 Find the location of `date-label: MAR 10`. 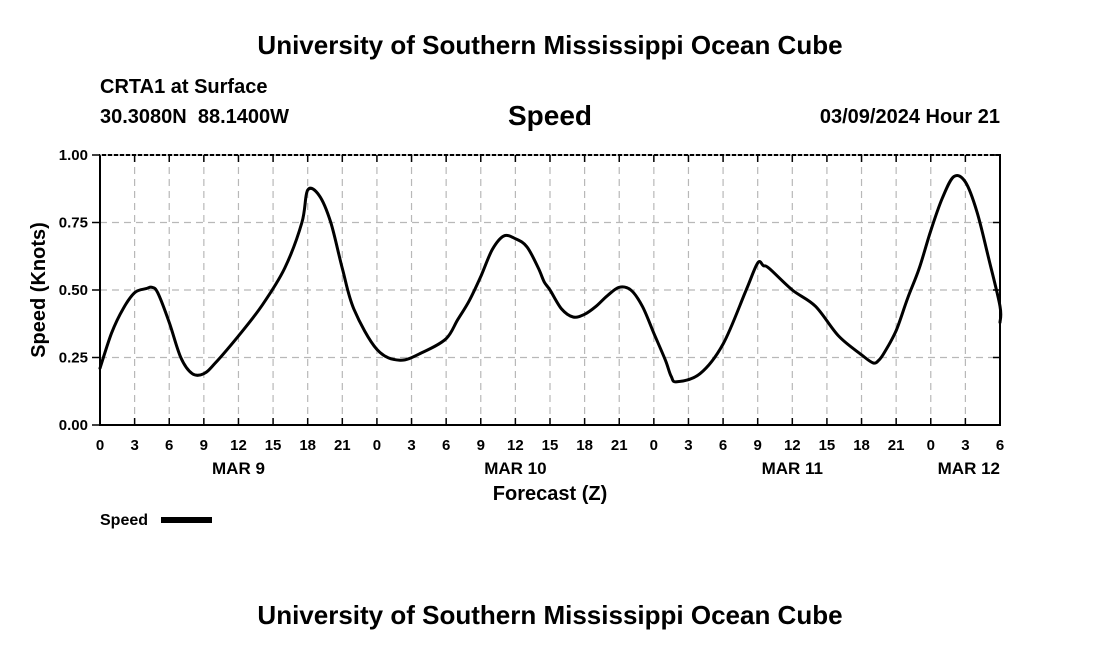

date-label: MAR 10 is located at coordinates (515, 468).